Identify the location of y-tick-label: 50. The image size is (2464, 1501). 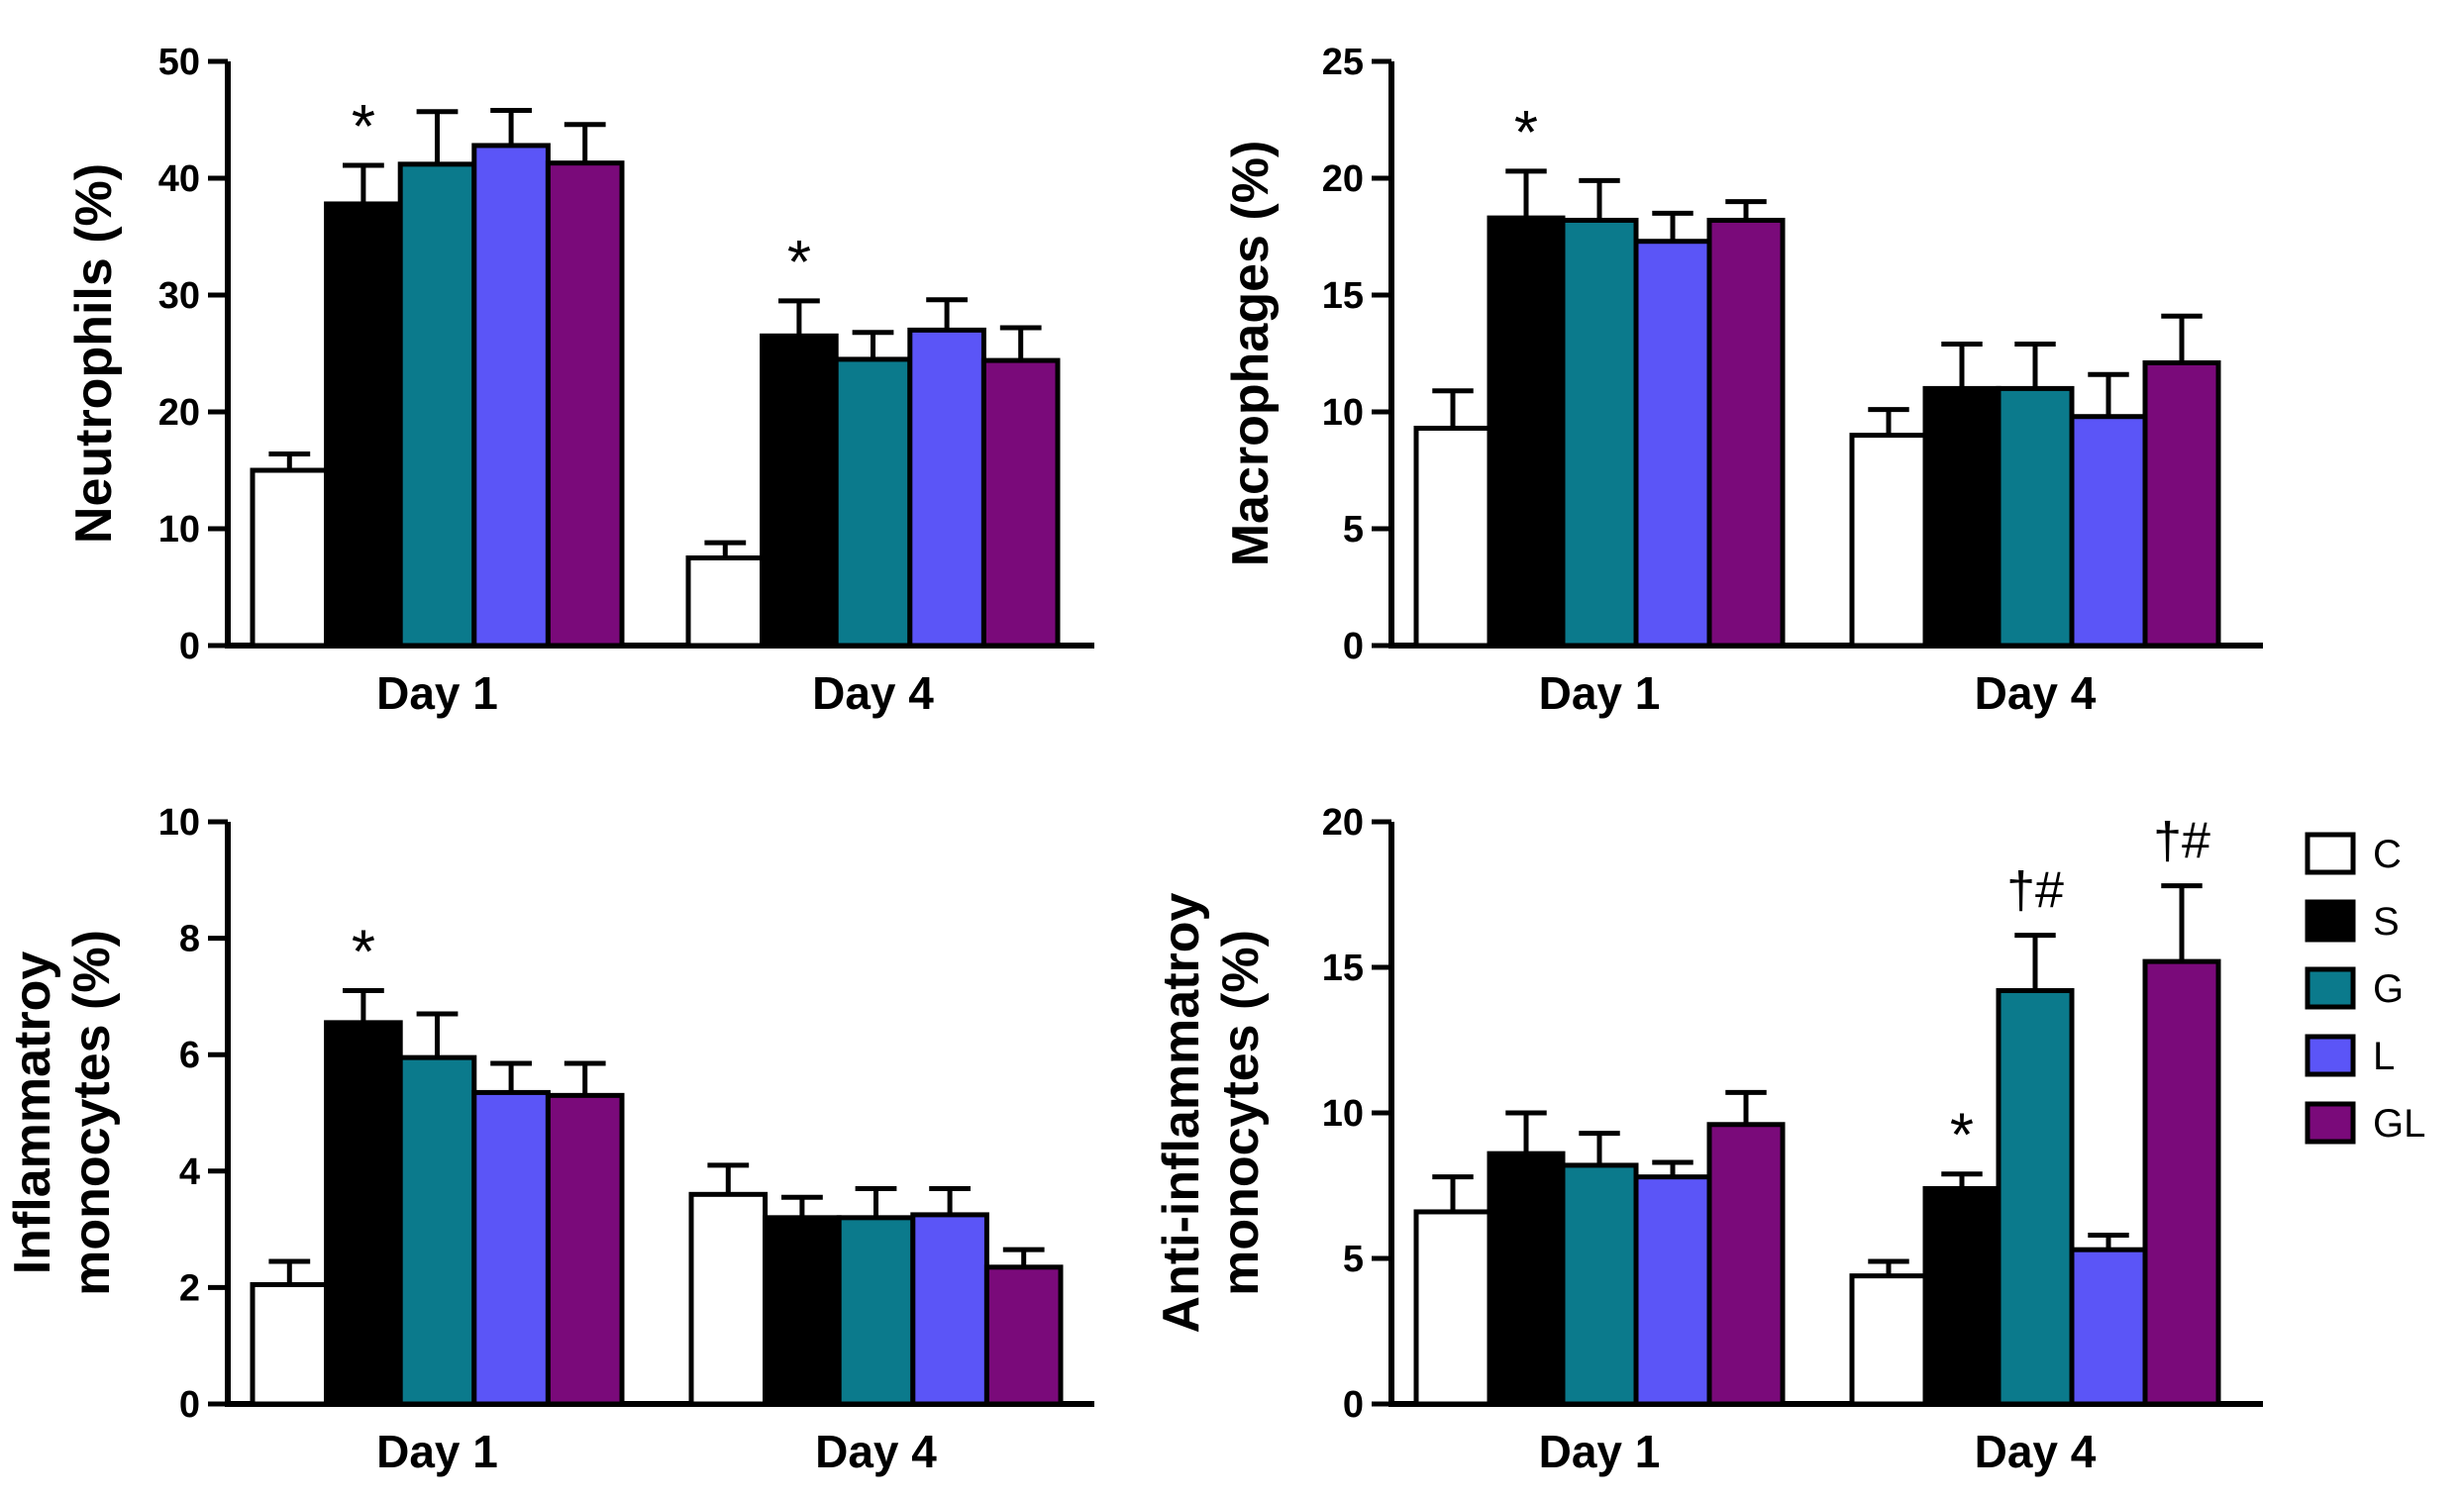
(179, 62).